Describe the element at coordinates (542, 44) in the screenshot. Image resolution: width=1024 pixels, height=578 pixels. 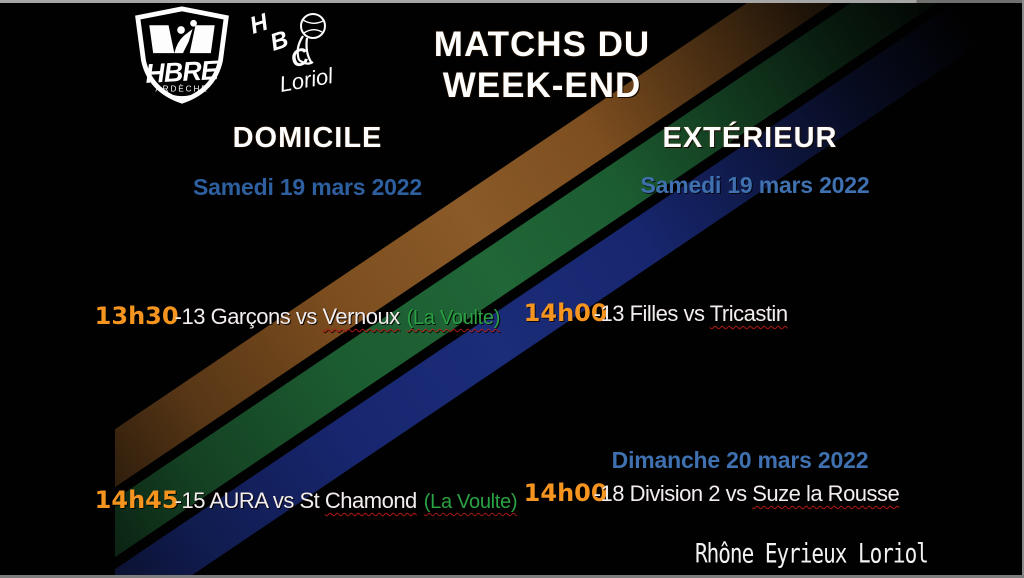
I see `title-line-1: MATCHS DU` at that location.